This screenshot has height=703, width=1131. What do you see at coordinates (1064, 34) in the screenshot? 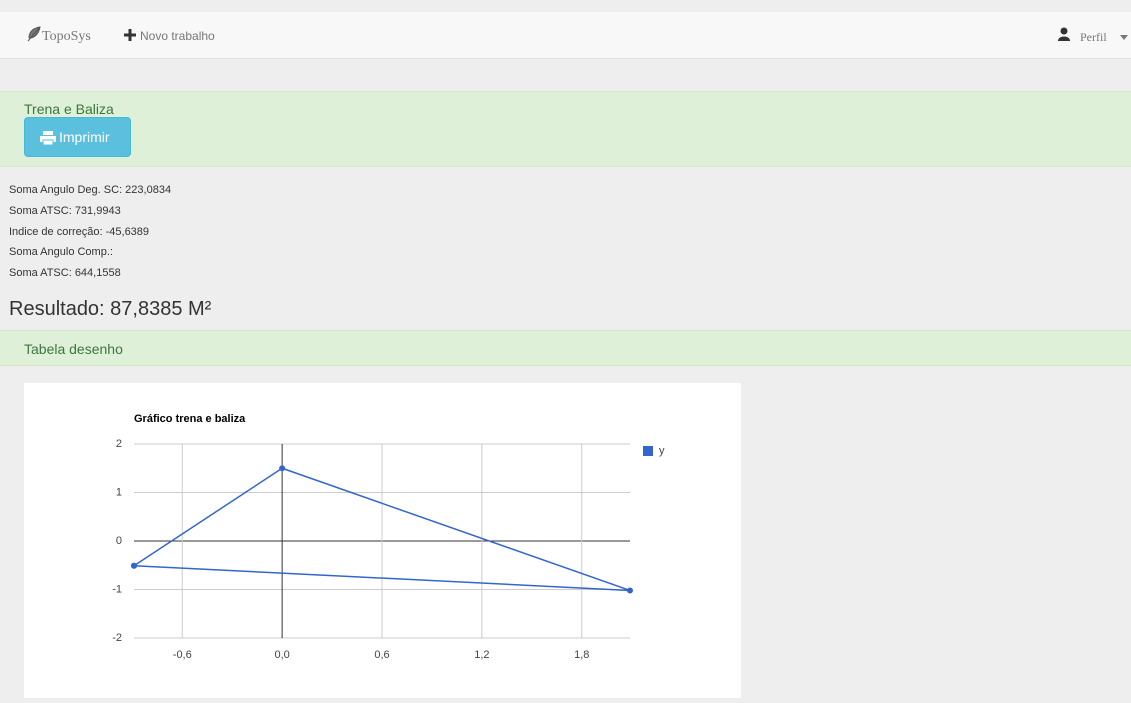
I see `user-icon` at bounding box center [1064, 34].